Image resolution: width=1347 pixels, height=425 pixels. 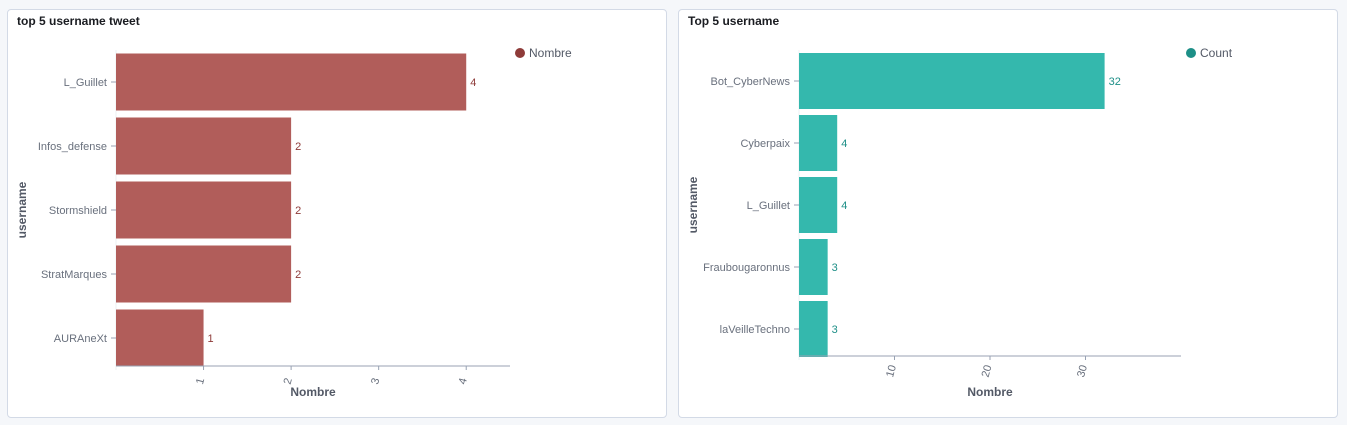 I want to click on bar-auranext, so click(x=160, y=338).